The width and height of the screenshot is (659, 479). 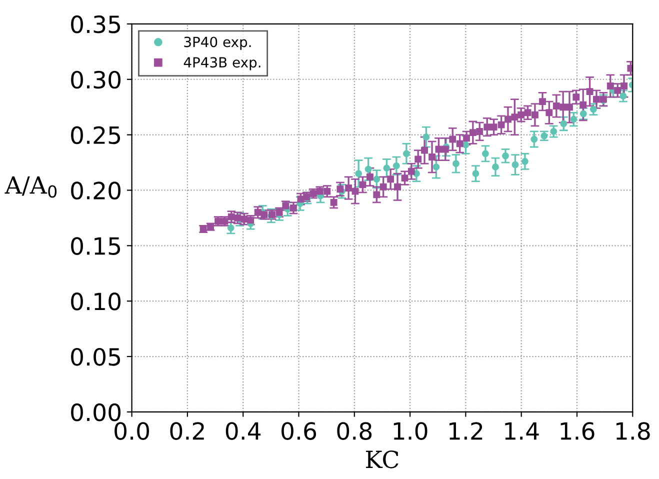 What do you see at coordinates (96, 191) in the screenshot?
I see `y-tick-label: 0.20` at bounding box center [96, 191].